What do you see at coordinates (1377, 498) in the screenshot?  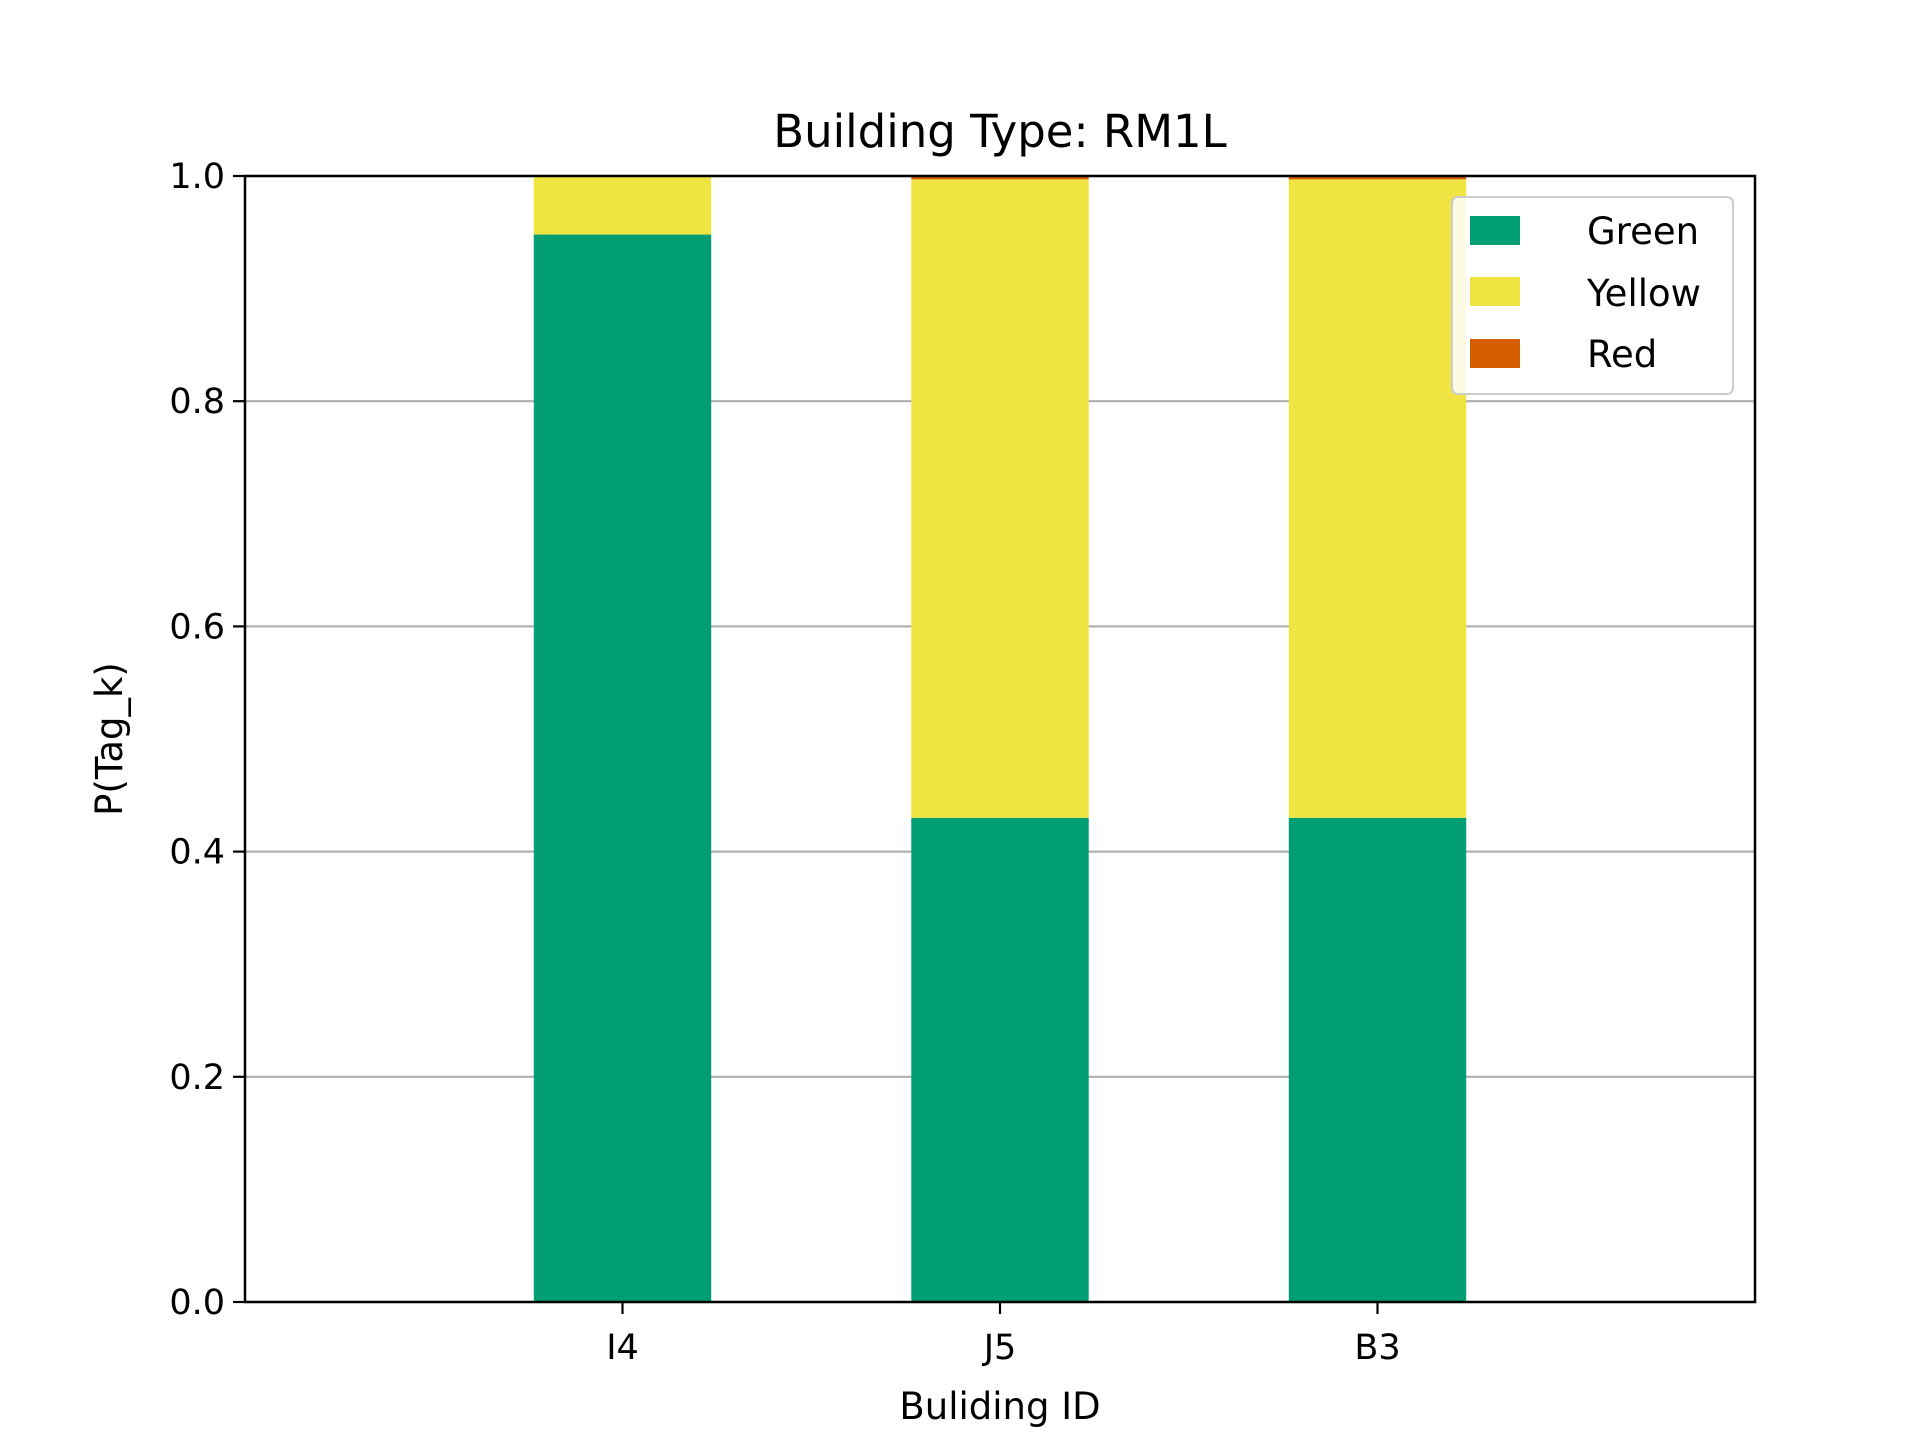 I see `bar-segment-yellow-b3` at bounding box center [1377, 498].